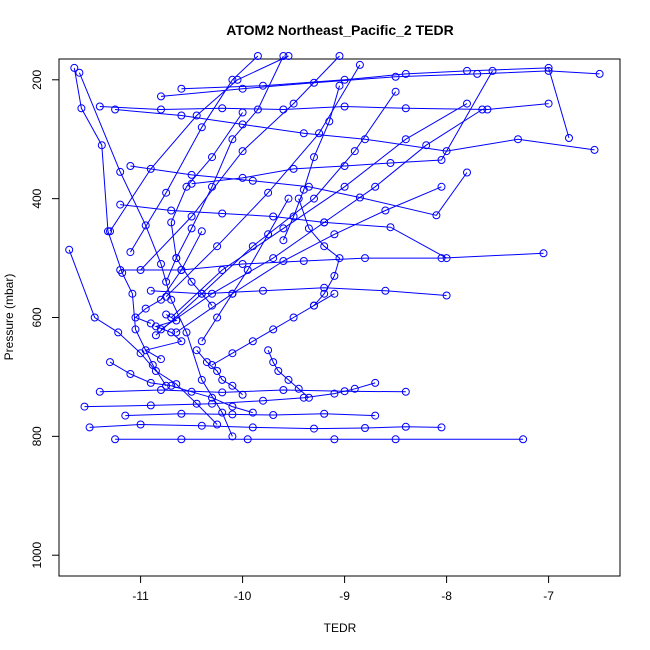 Image resolution: width=650 pixels, height=650 pixels. Describe the element at coordinates (37, 79) in the screenshot. I see `y-tick-label: 200` at that location.